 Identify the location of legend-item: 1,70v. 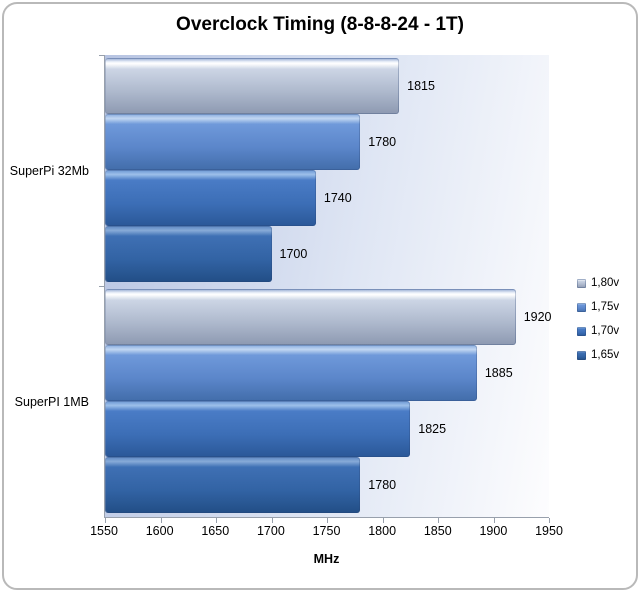
(598, 331).